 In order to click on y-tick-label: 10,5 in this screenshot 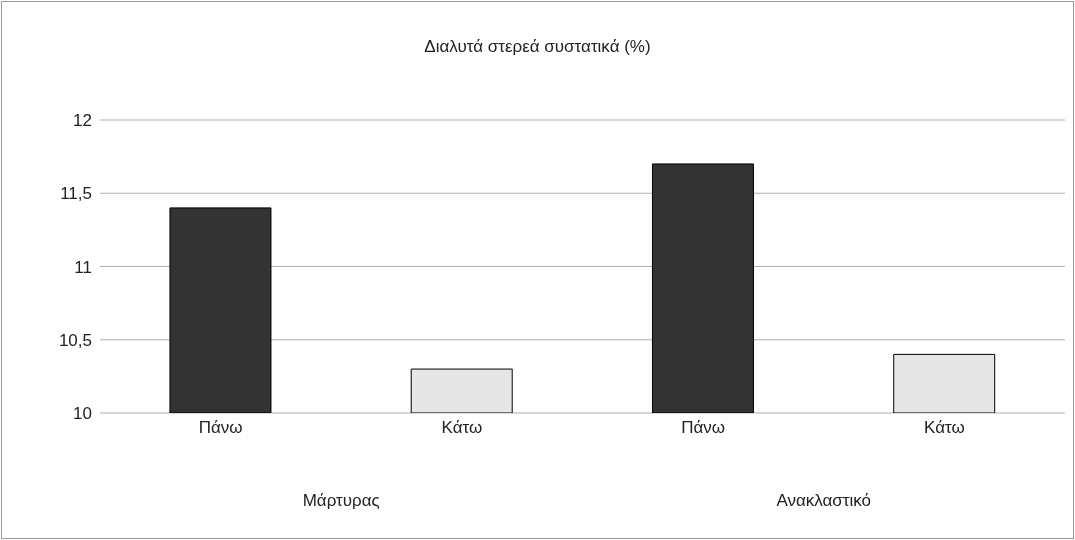, I will do `click(75, 340)`.